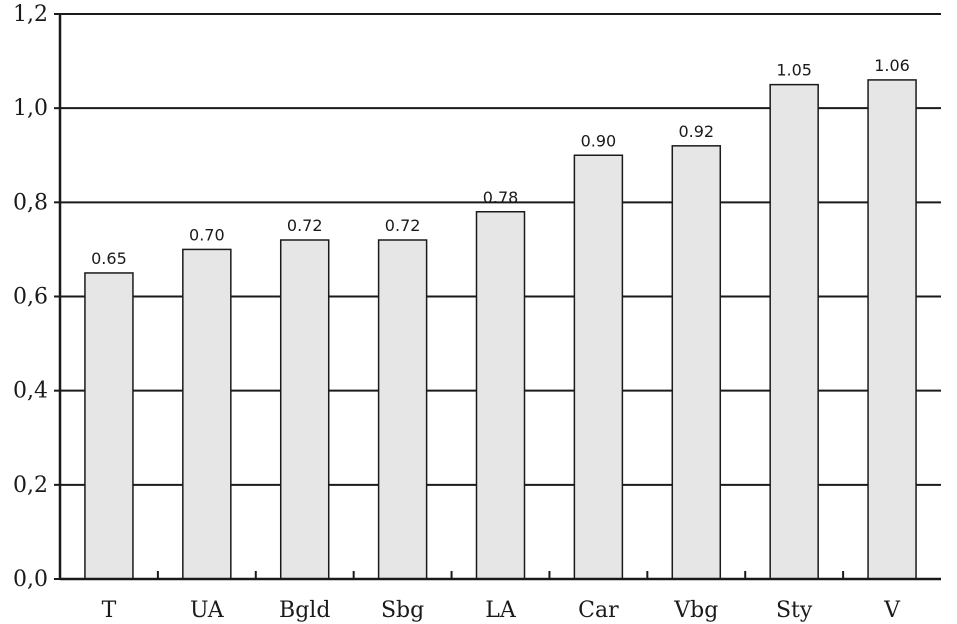 The image size is (957, 624). Describe the element at coordinates (109, 426) in the screenshot. I see `bar-t` at that location.